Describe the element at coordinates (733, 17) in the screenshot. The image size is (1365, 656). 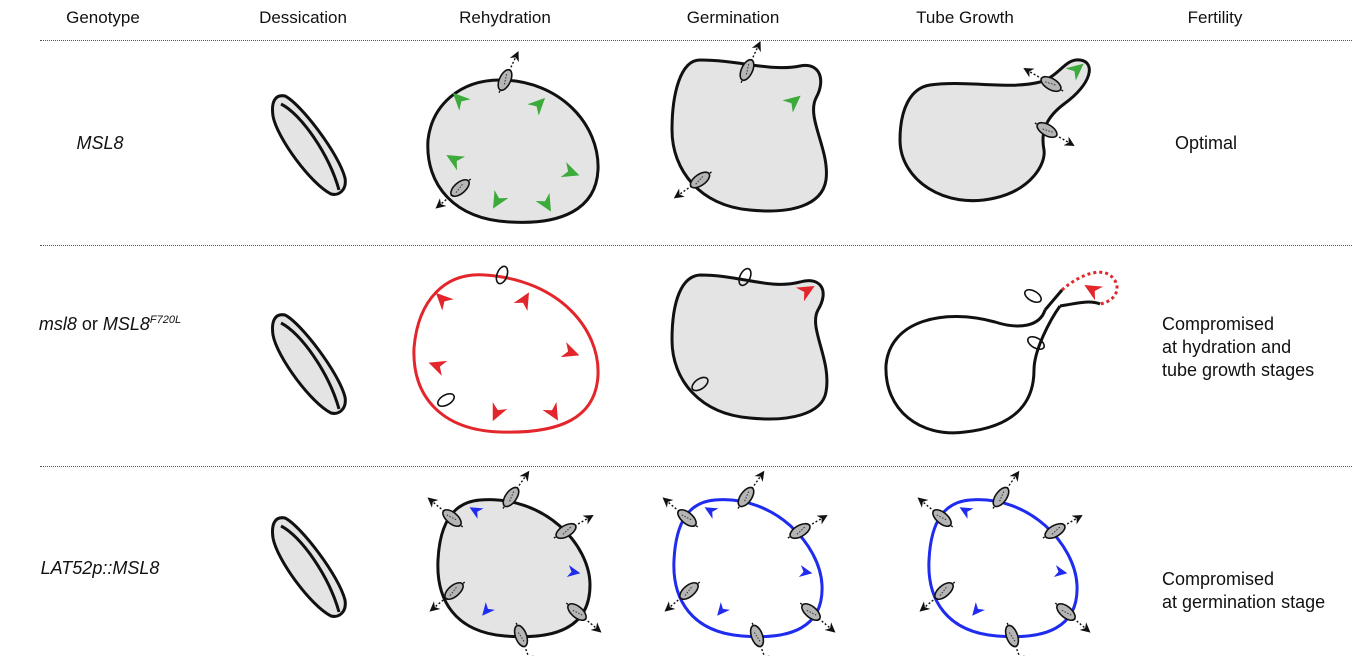
I see `header-germination: Germination` at that location.